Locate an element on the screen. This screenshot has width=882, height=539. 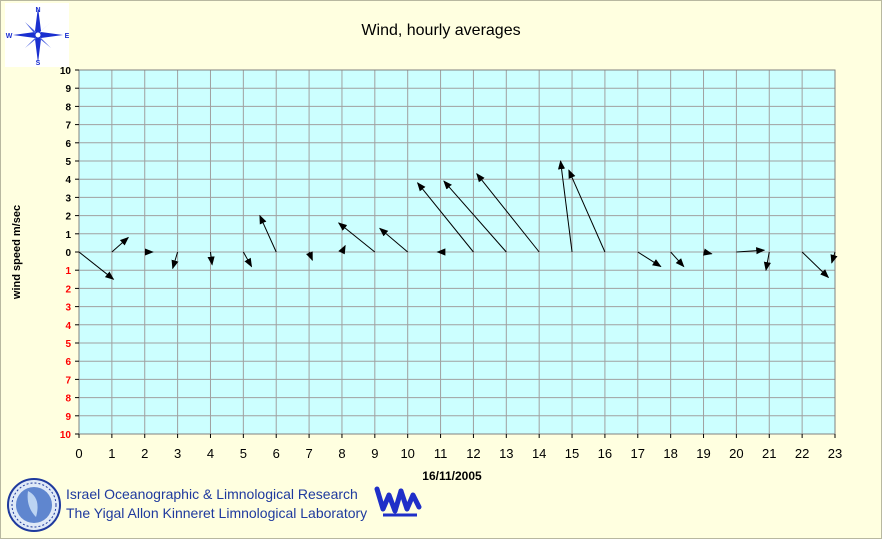
x-tick-label: 9 is located at coordinates (374, 453).